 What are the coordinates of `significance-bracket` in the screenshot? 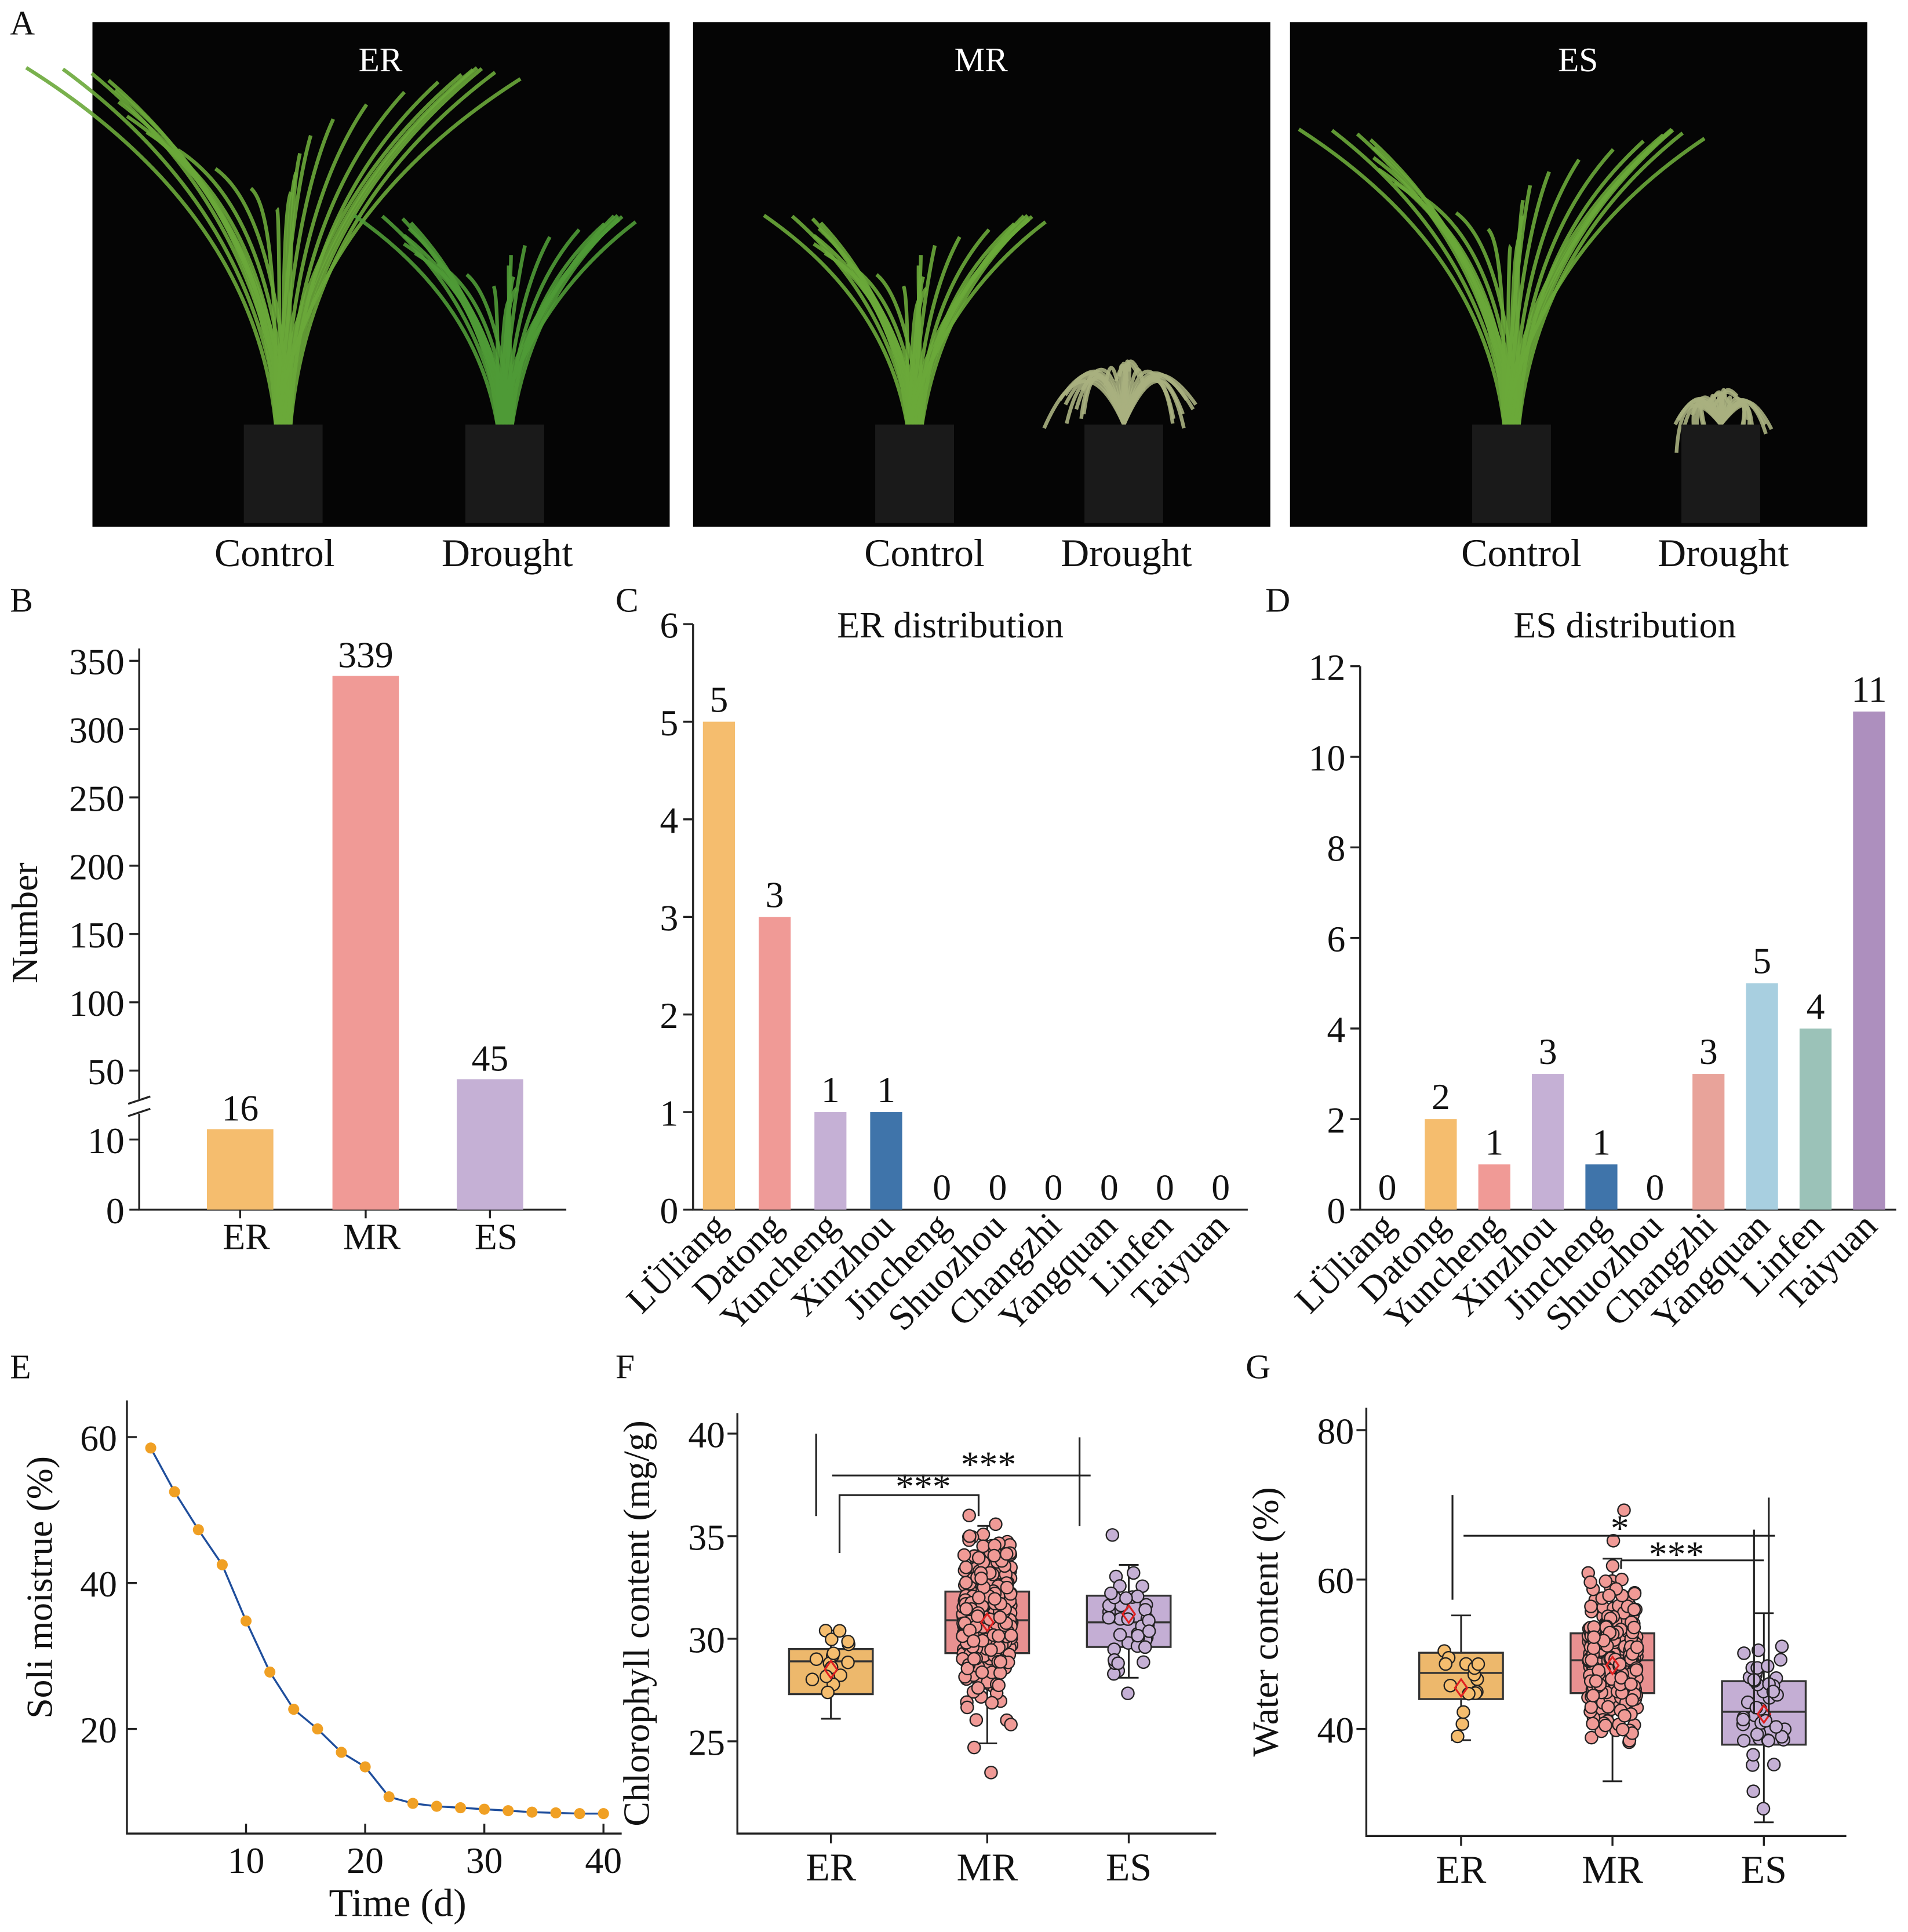 It's located at (1613, 1606).